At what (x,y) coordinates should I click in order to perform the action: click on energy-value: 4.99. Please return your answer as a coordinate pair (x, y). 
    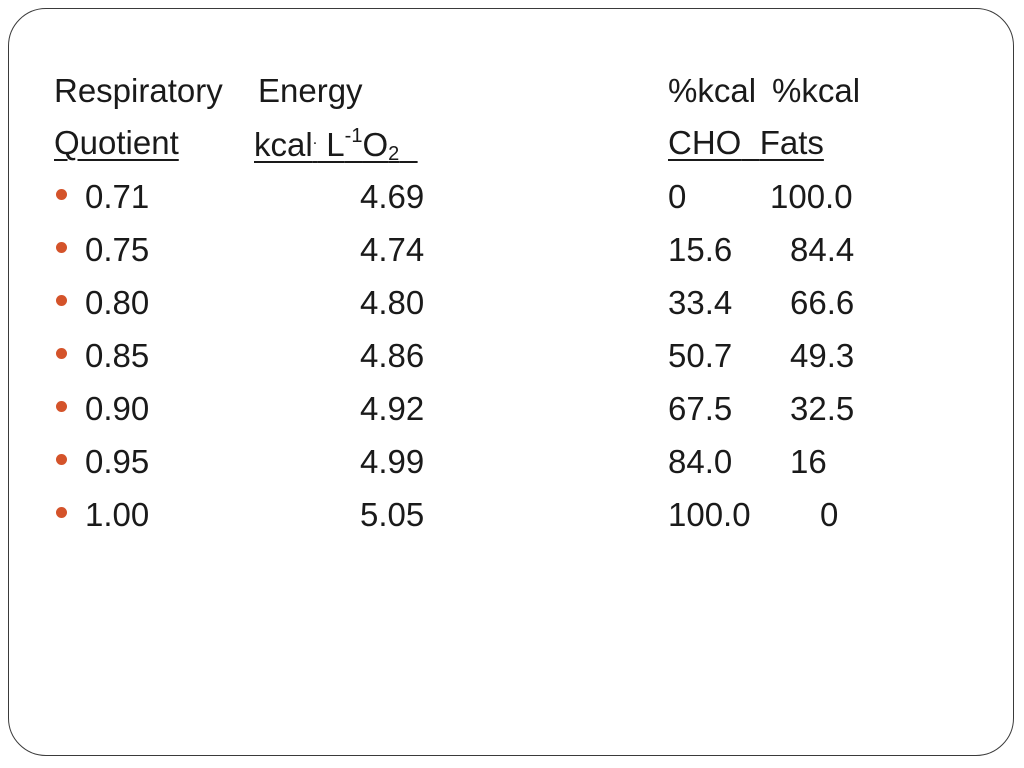
    Looking at the image, I should click on (392, 461).